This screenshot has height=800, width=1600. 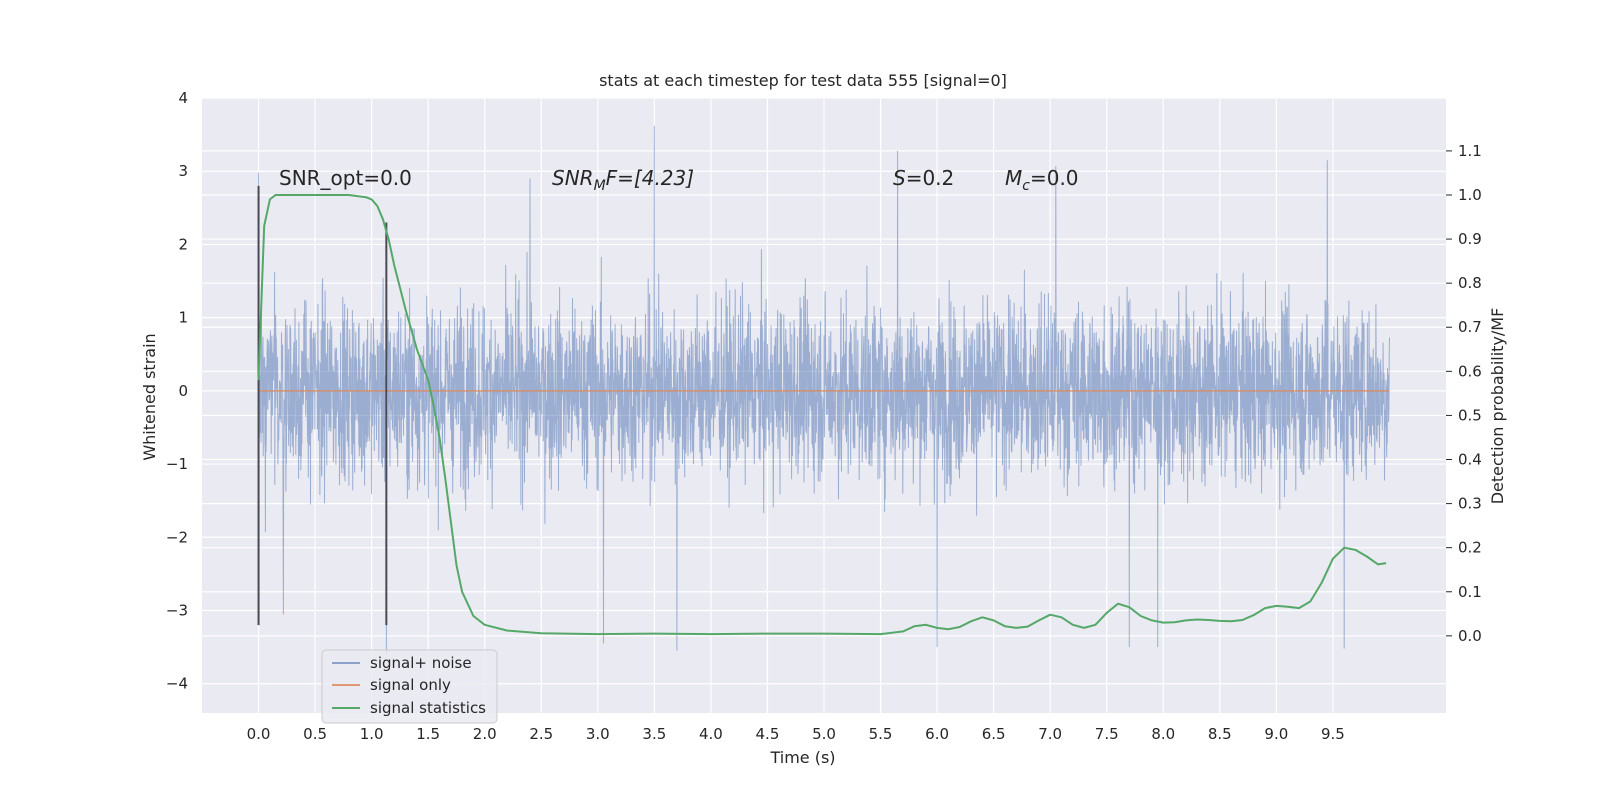 I want to click on y-left-tick-label: −4, so click(x=177, y=684).